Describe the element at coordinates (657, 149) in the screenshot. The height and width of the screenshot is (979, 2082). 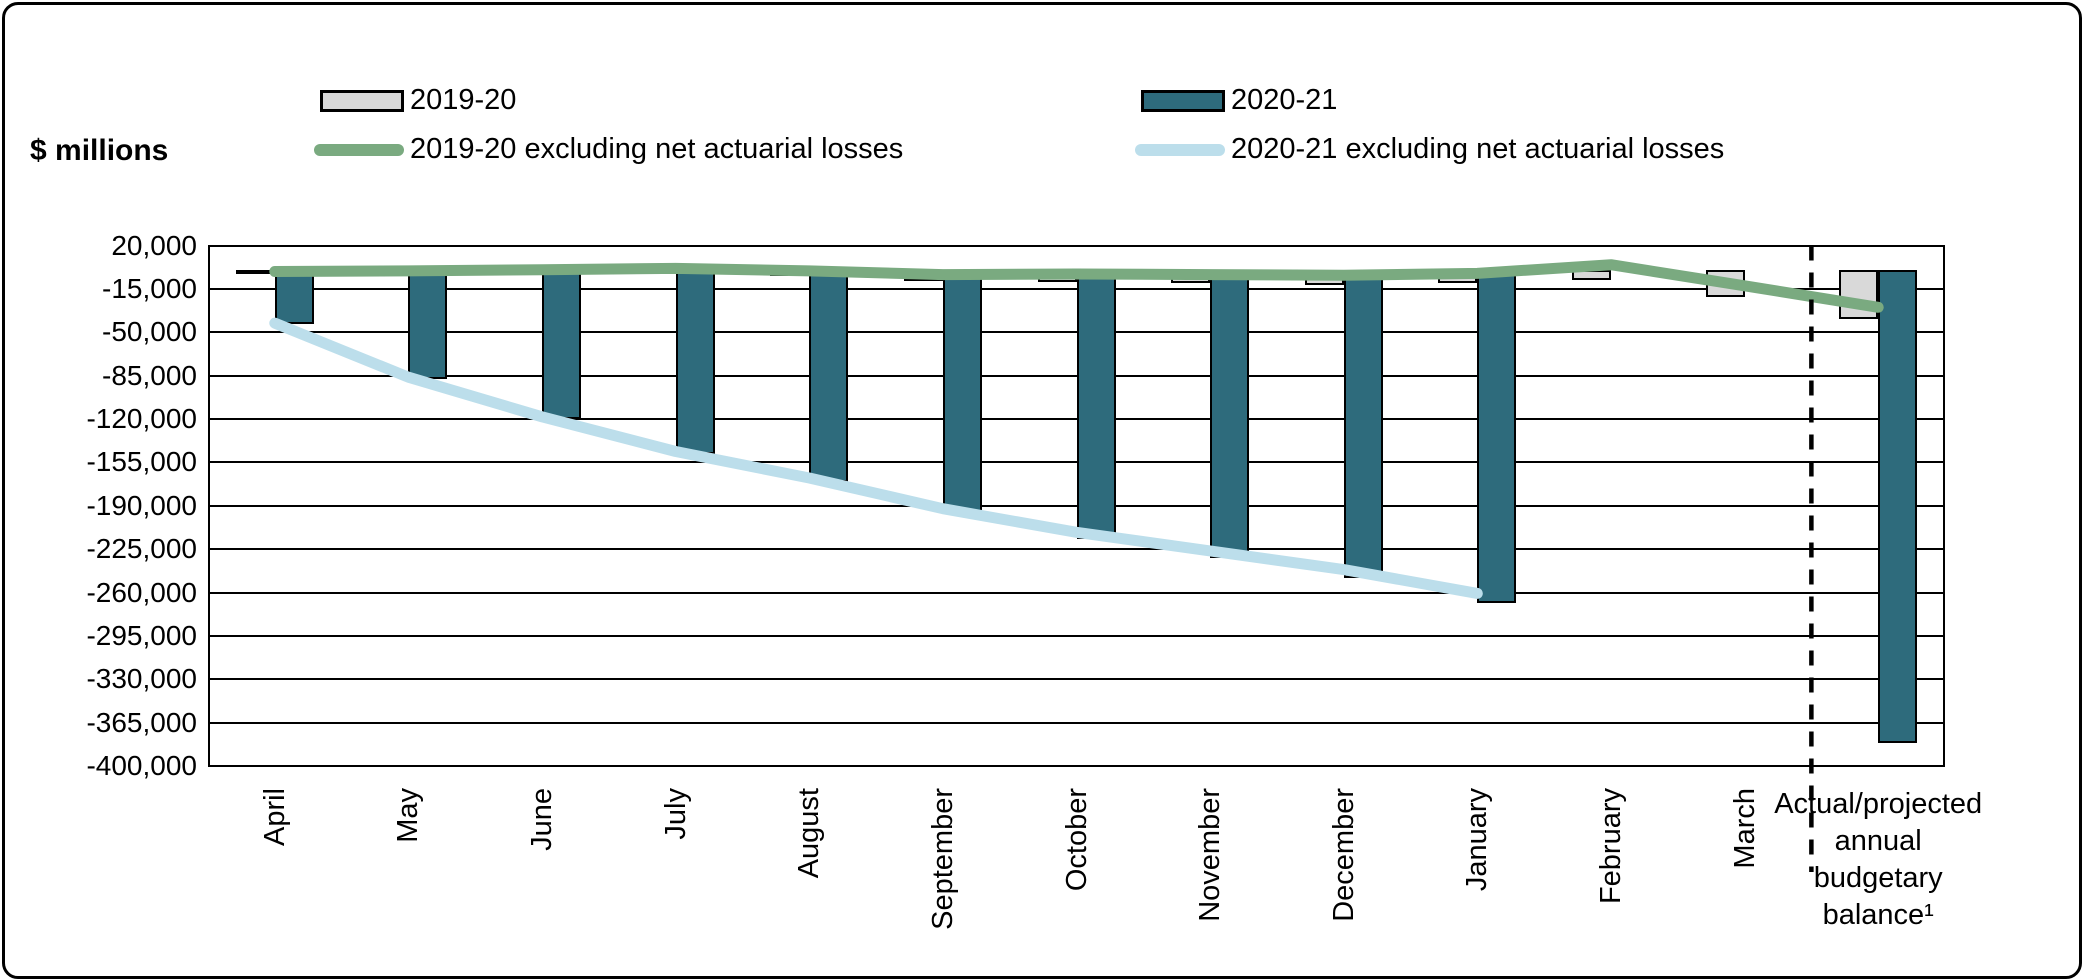
I see `legend-label: 2019-20 excluding net actuarial losses` at that location.